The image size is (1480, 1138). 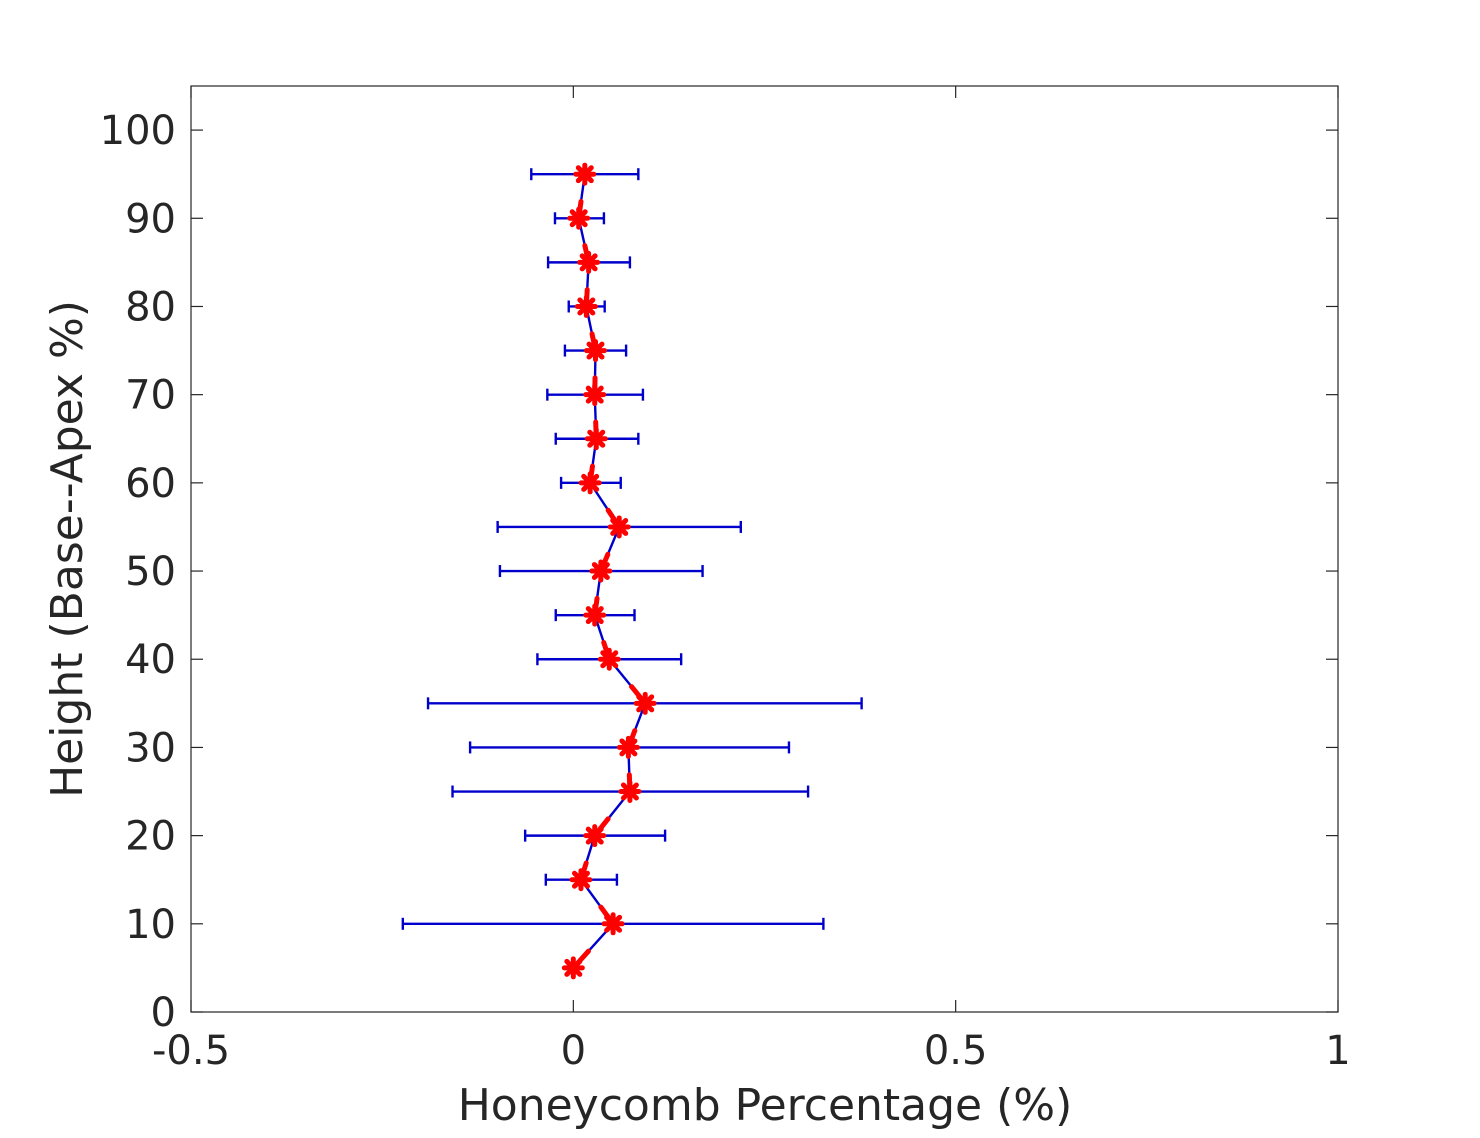 I want to click on y-tick-label: 50, so click(x=150, y=572).